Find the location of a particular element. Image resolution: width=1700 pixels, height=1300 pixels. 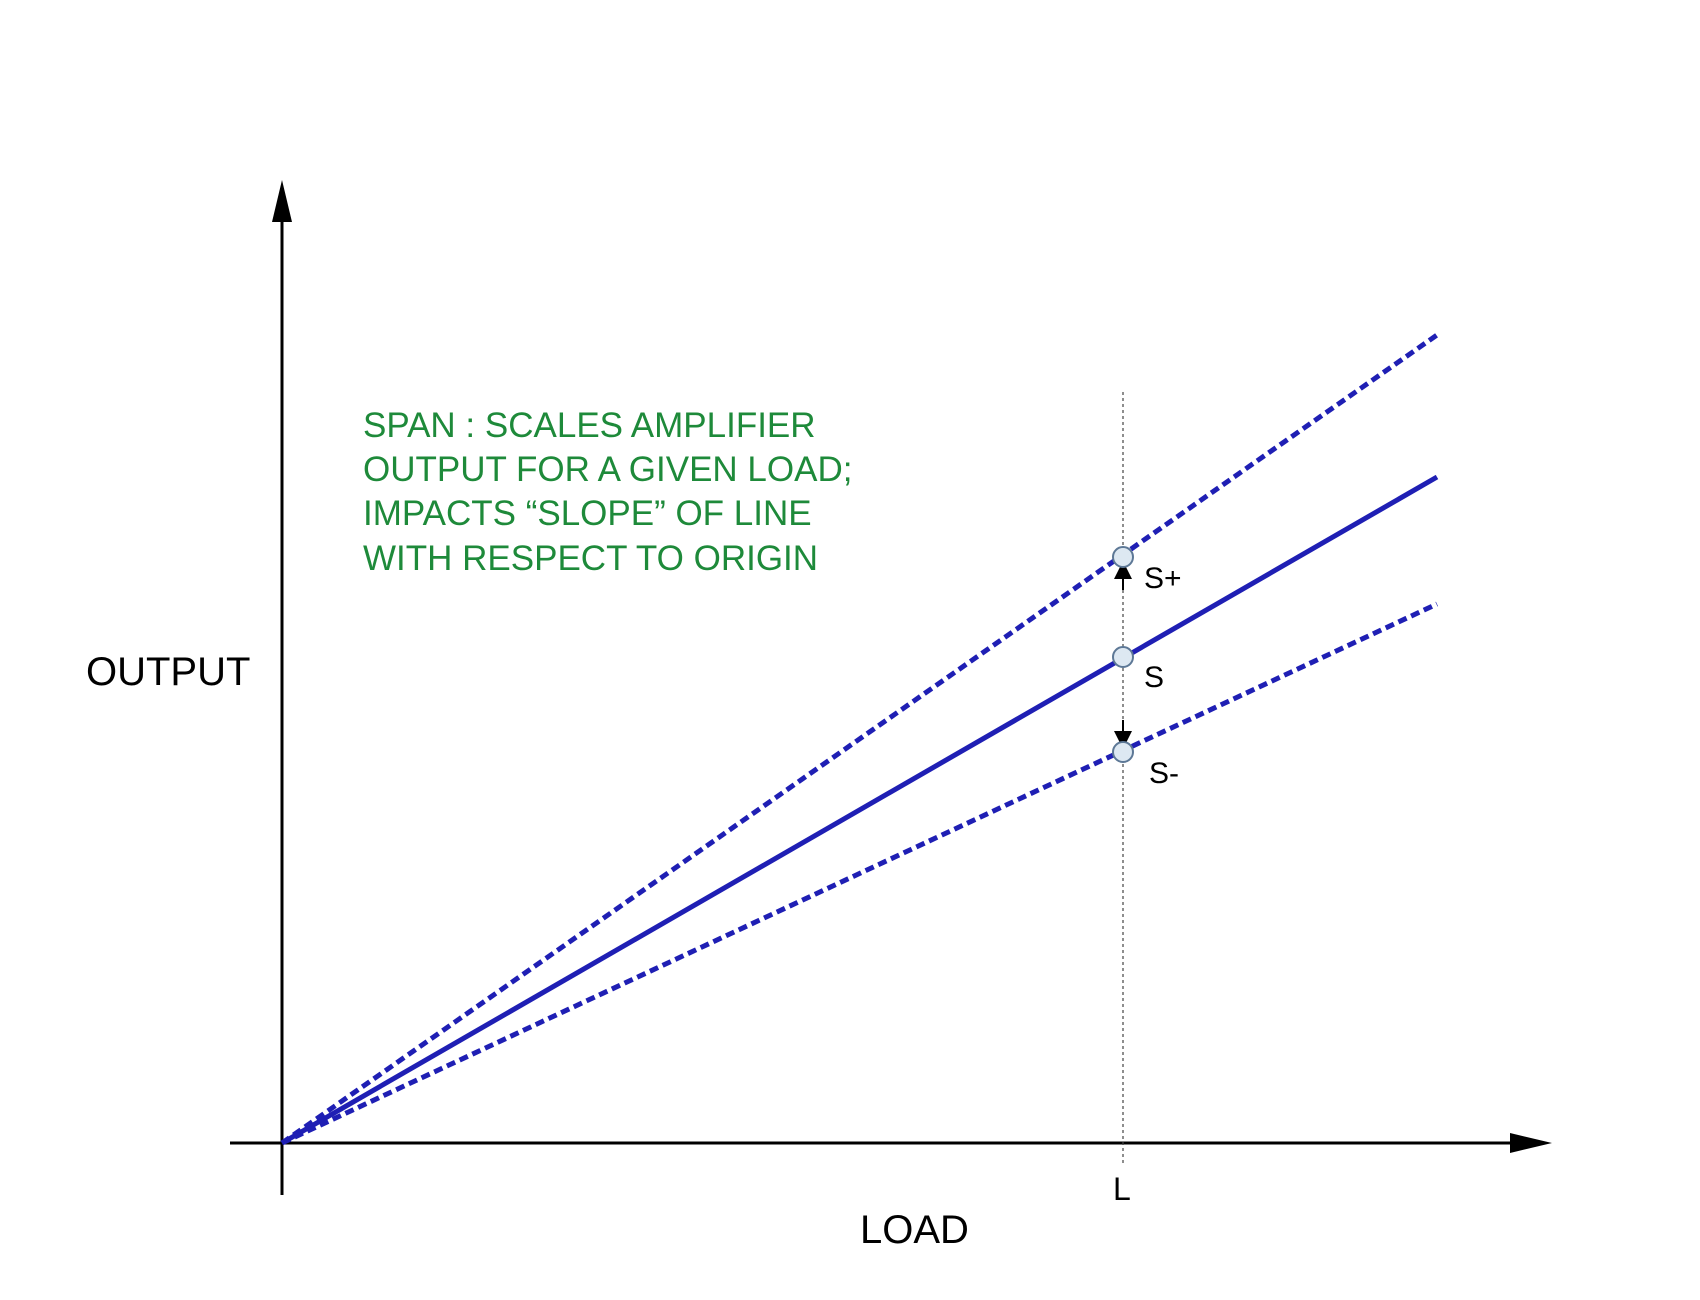

note-line-3: IMPACTS “SLOPE” OF LINE is located at coordinates (587, 513).